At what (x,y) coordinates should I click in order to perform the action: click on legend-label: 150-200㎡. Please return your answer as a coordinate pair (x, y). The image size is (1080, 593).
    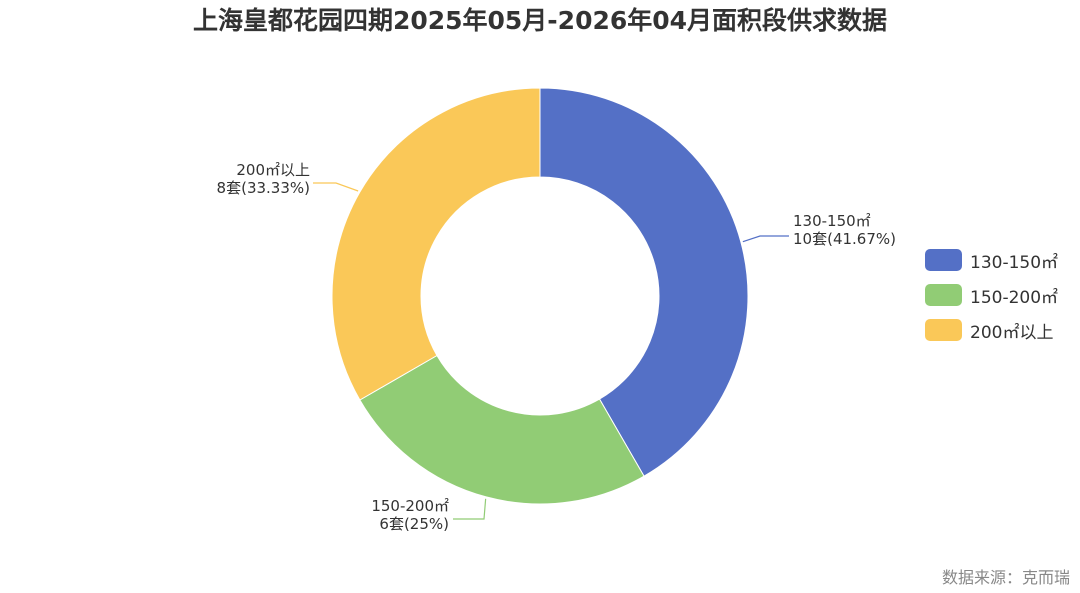
    Looking at the image, I should click on (1014, 297).